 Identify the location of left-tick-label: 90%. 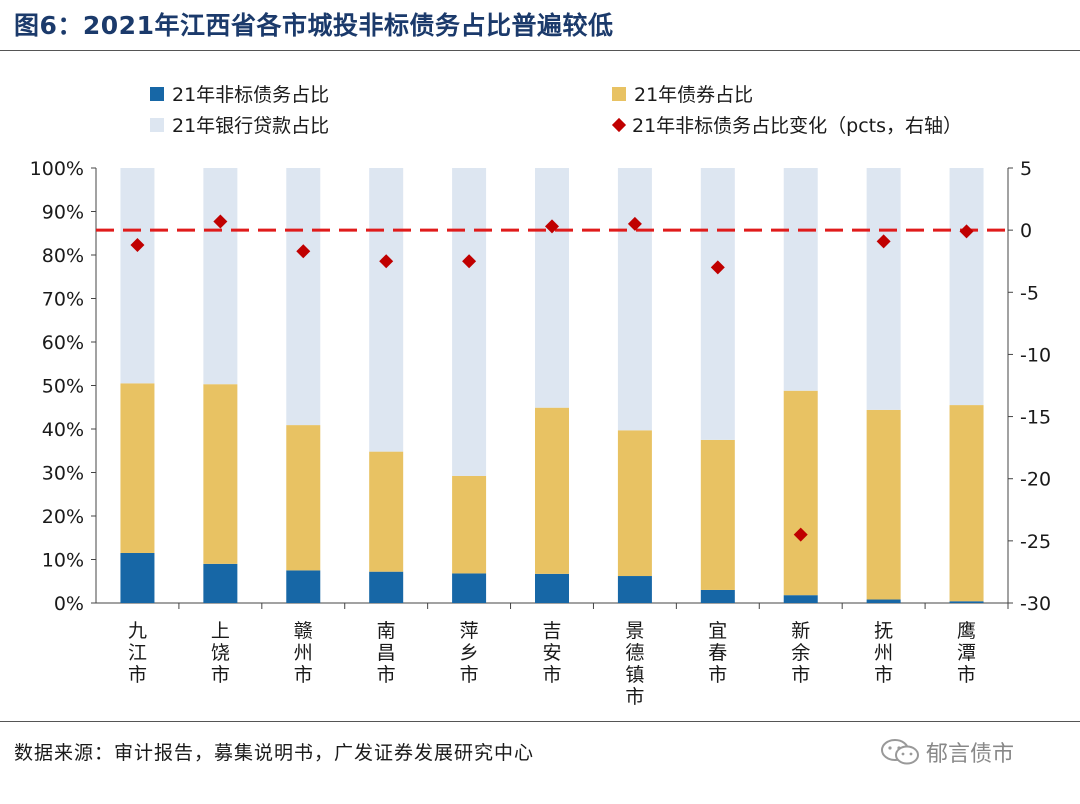
(63, 213).